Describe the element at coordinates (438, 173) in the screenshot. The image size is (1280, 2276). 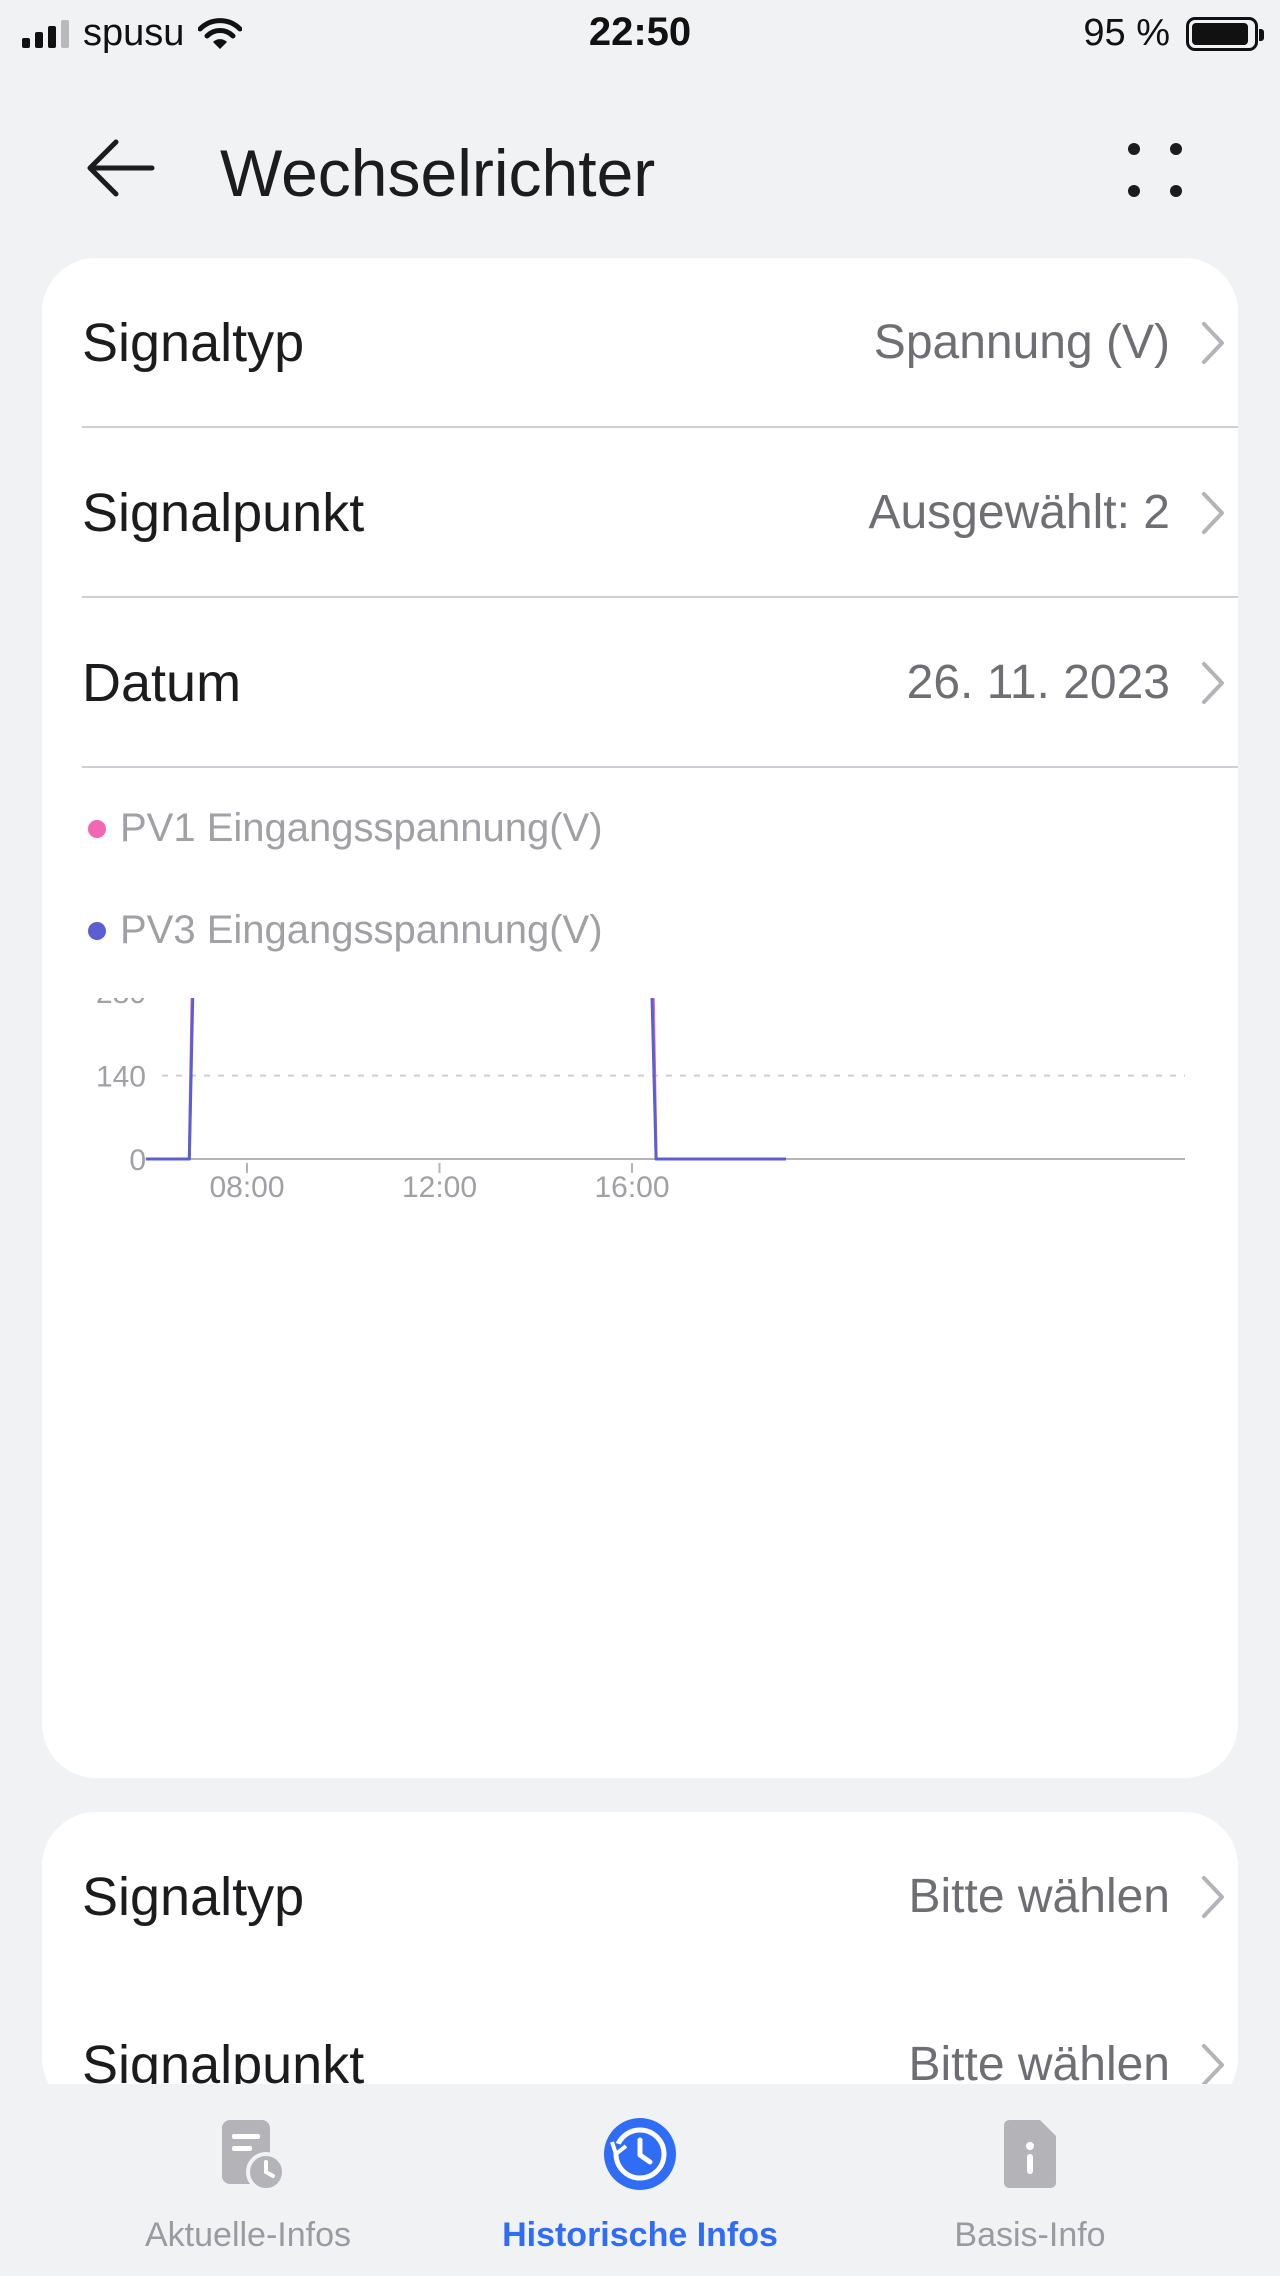
I see `page-title: Wechselrichter` at that location.